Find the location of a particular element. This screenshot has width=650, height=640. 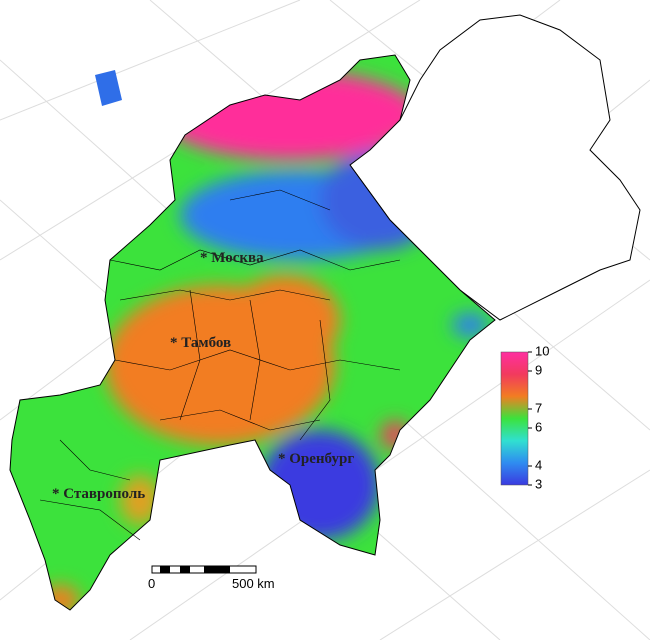

island is located at coordinates (108, 88).